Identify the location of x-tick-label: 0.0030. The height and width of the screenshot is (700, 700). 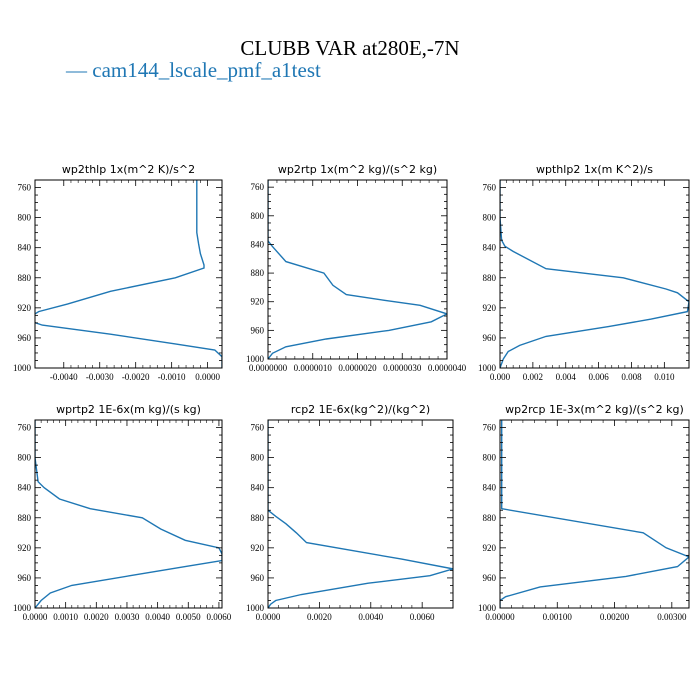
(127, 617).